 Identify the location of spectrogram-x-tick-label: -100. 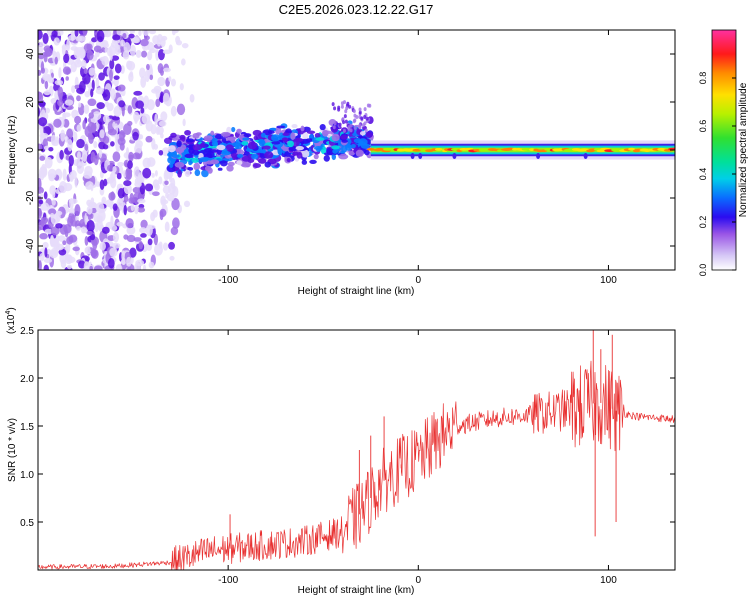
(228, 280).